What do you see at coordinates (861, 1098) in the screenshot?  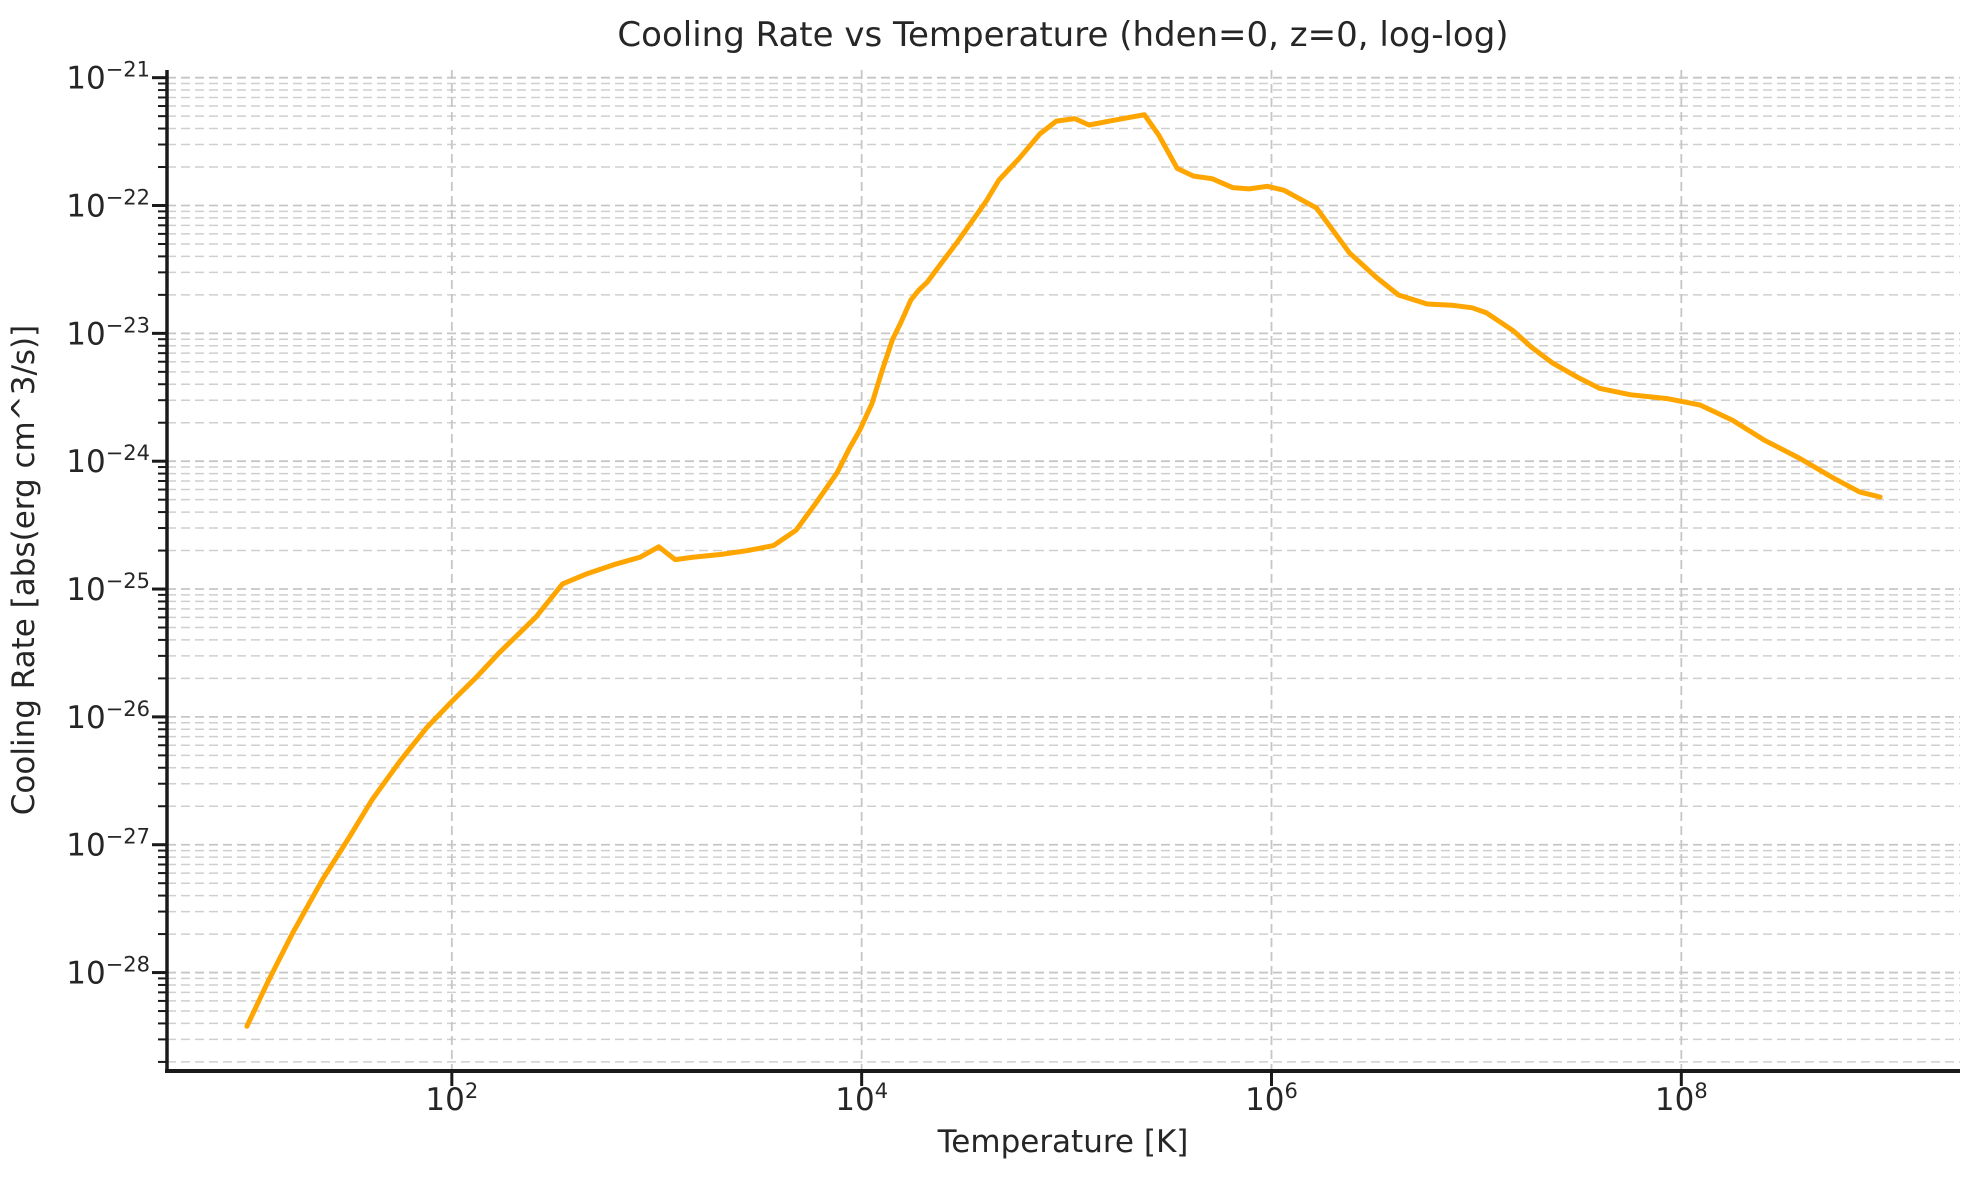 I see `x-tick-label: 104` at bounding box center [861, 1098].